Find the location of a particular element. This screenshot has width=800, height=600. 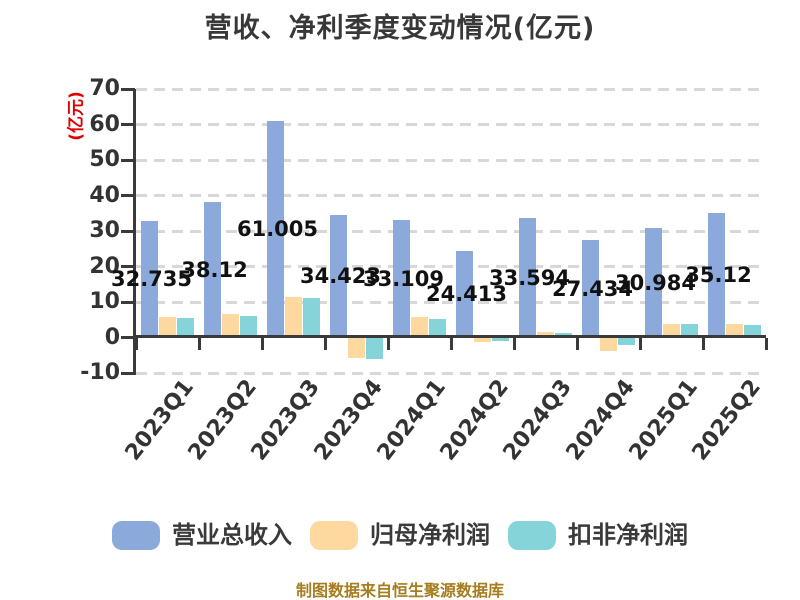

bar-total-revenue-2023Q1 is located at coordinates (149, 279).